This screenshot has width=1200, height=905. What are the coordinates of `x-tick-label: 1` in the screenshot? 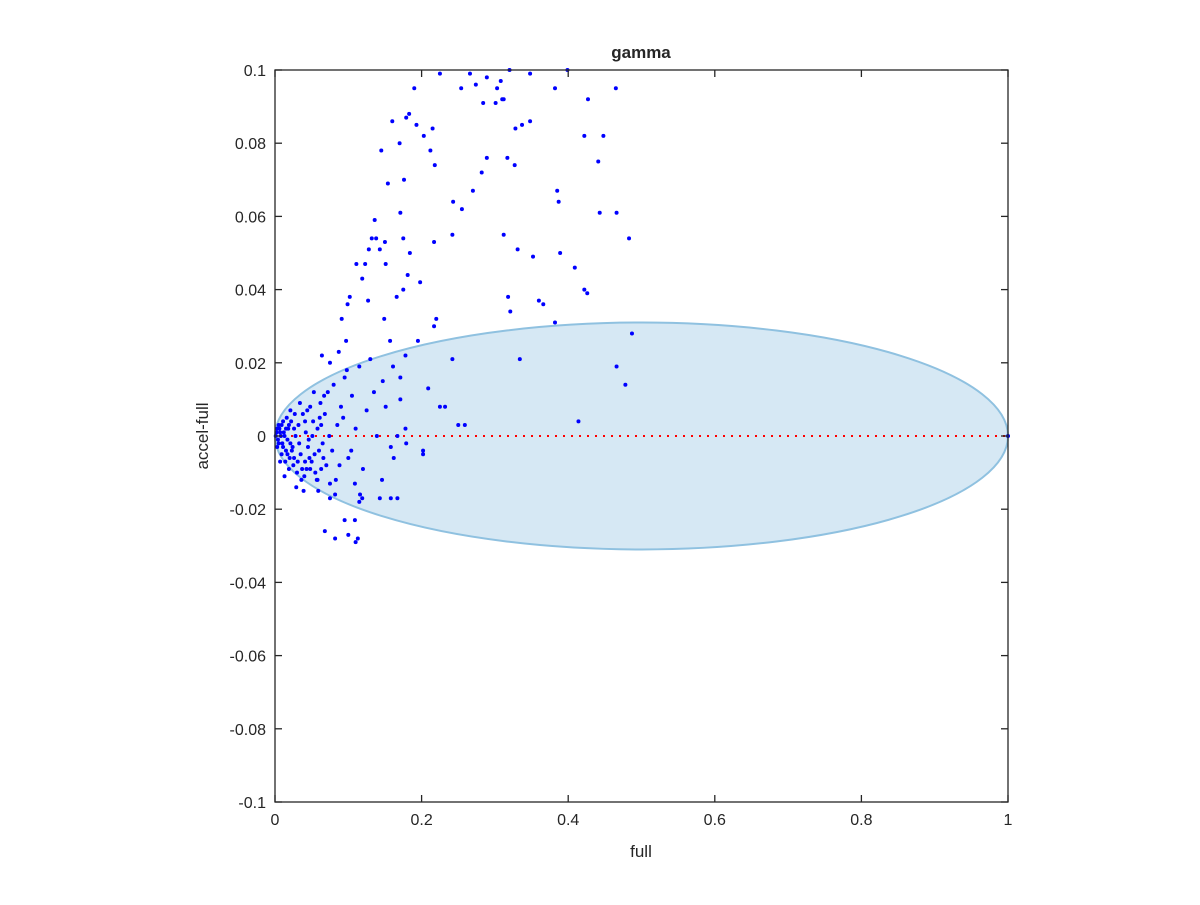 It's located at (1008, 820).